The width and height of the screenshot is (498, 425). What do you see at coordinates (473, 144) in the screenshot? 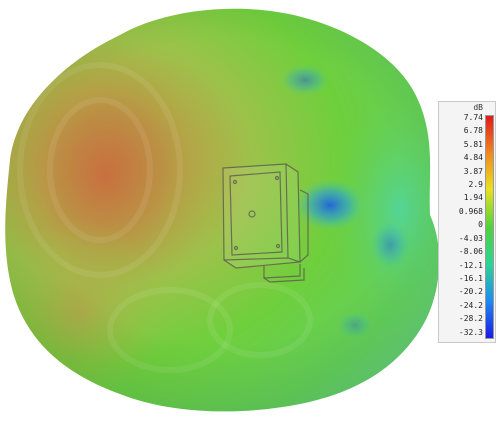
I see `colorbar-tick-label: 5.81` at bounding box center [473, 144].